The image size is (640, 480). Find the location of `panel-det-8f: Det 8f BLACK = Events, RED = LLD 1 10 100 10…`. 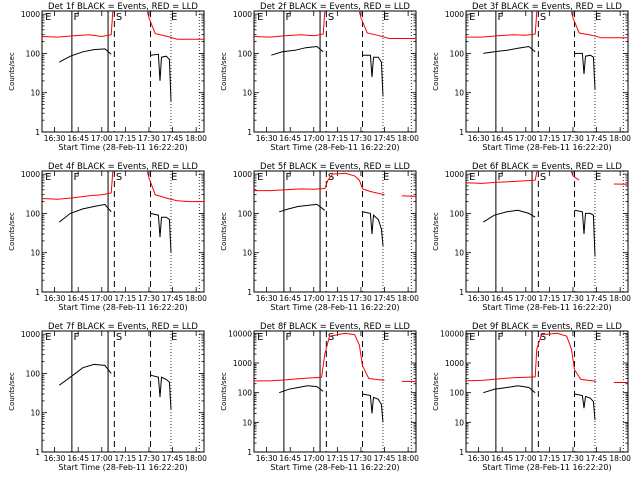

panel-det-8f: Det 8f BLACK = Events, RED = LLD 1 10 100 10… is located at coordinates (319, 397).